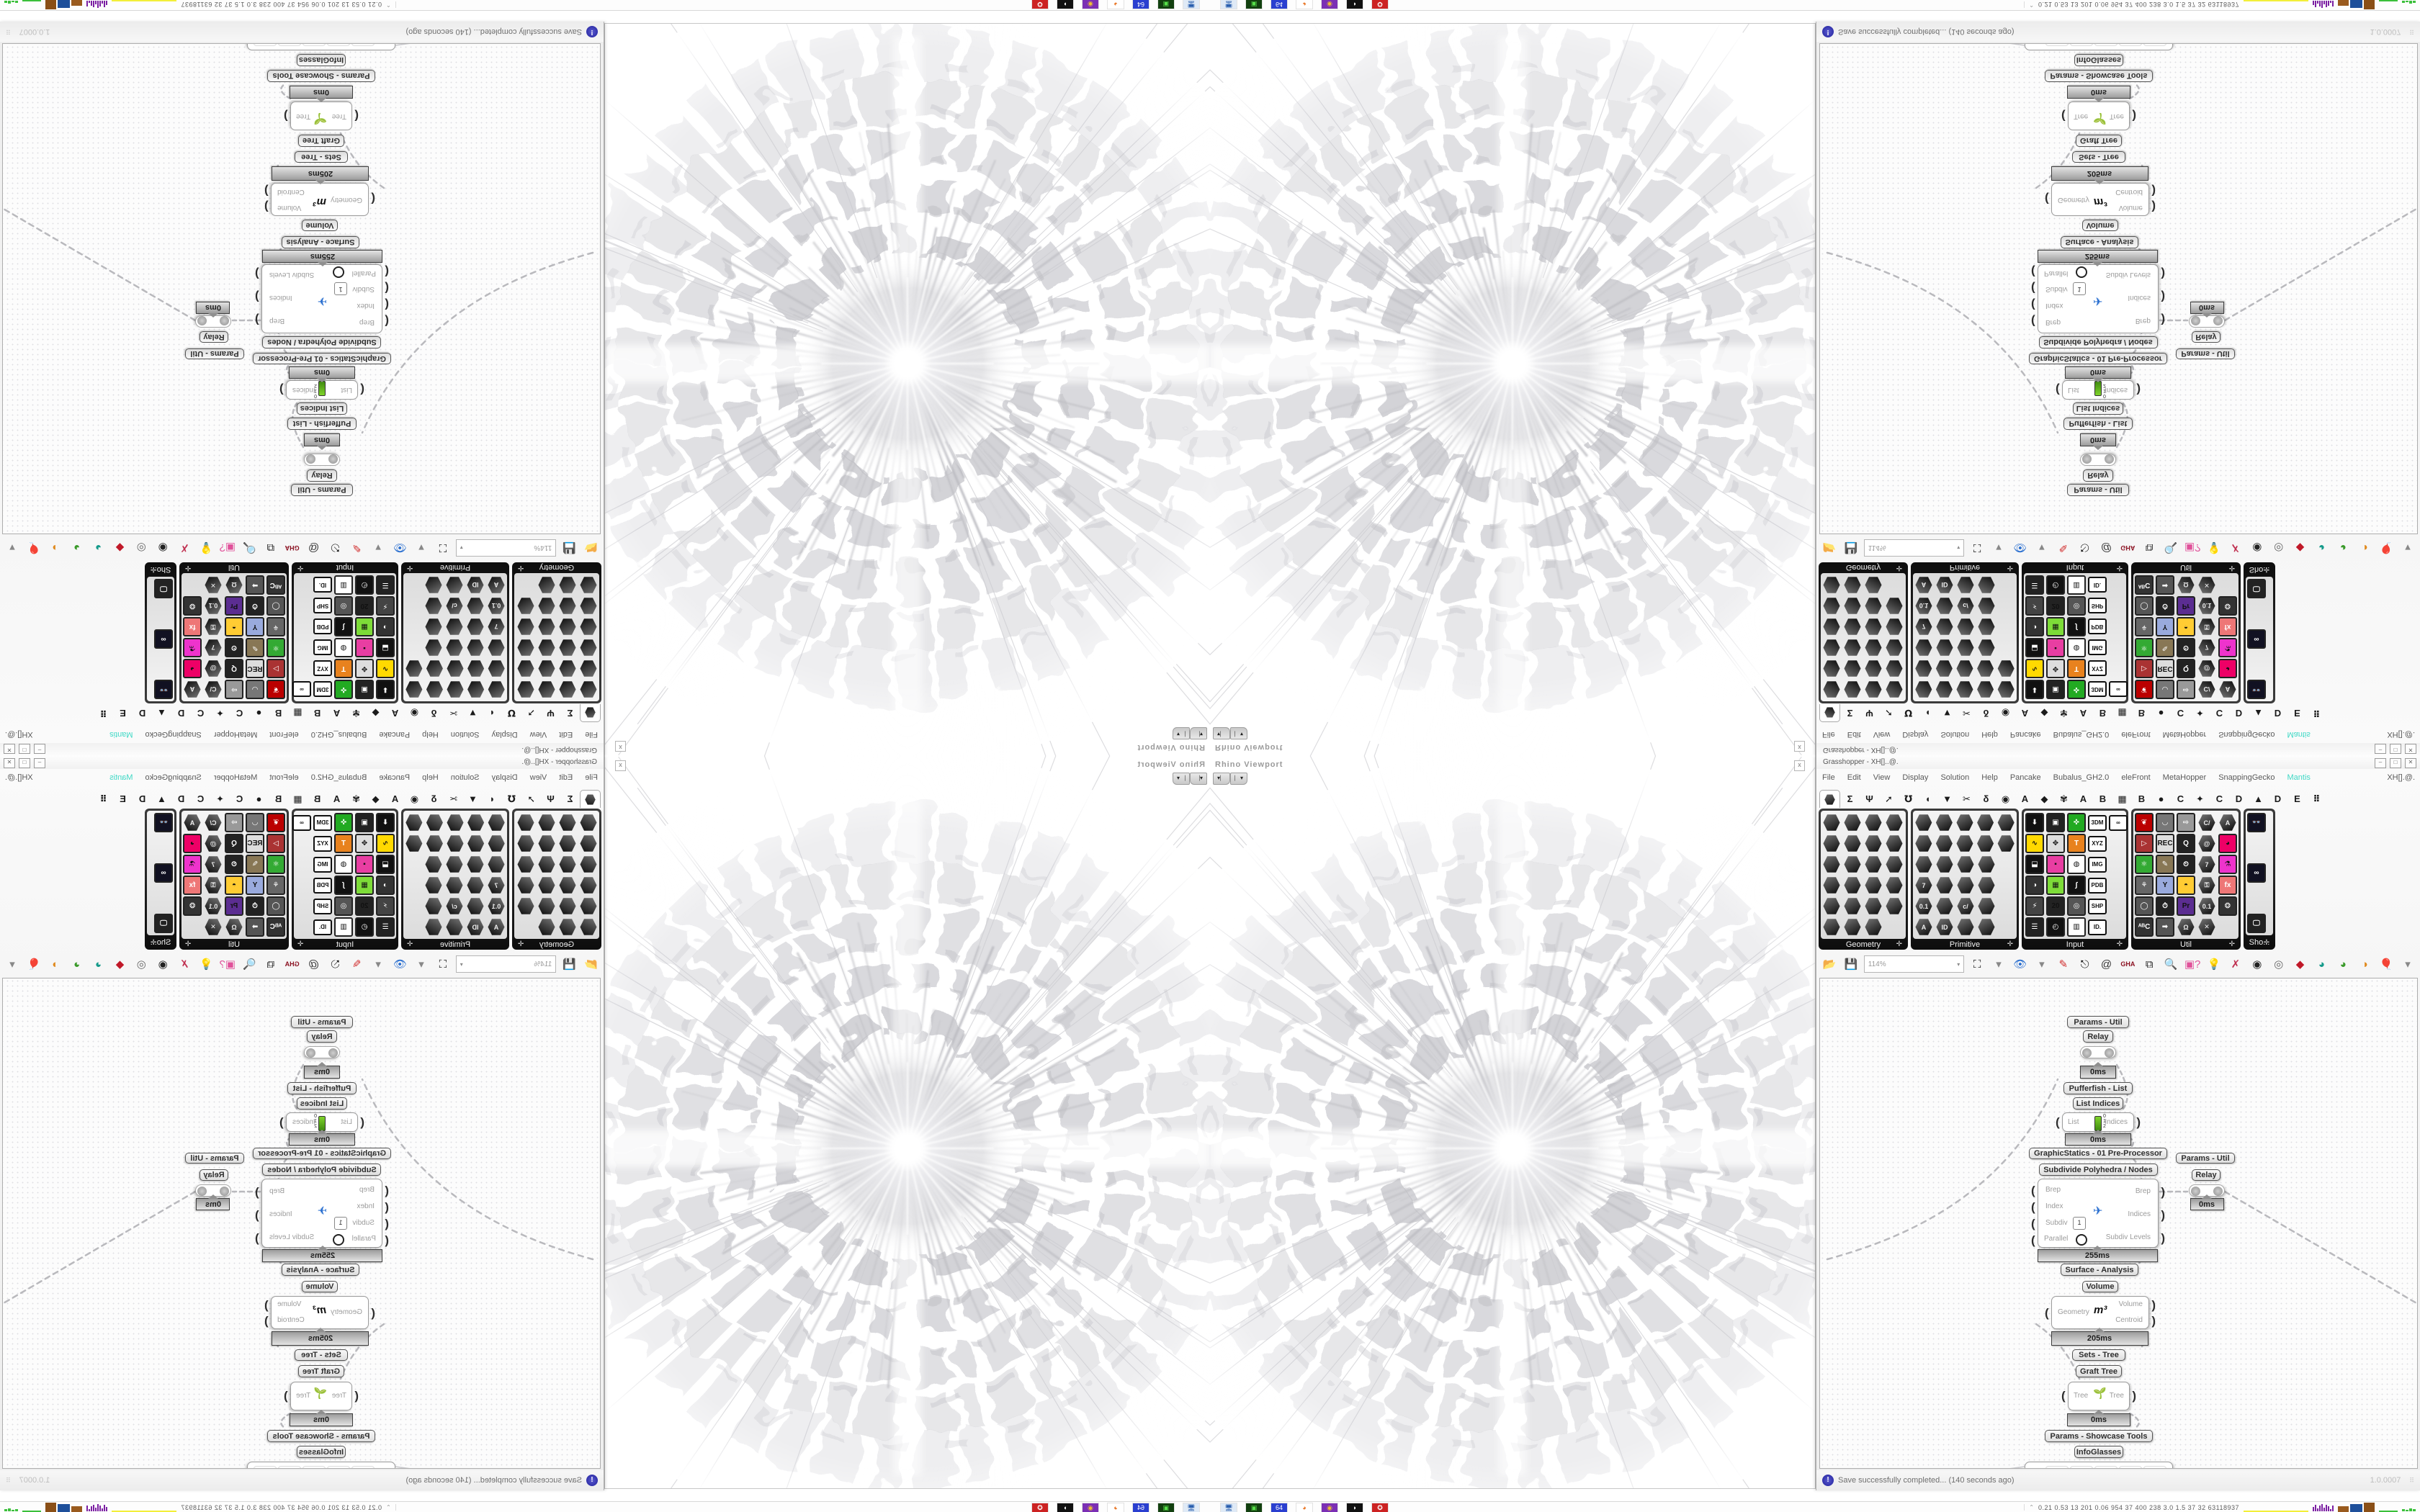 The width and height of the screenshot is (2420, 1512). What do you see at coordinates (302, 749) in the screenshot?
I see `grasshopper-title-bar: Grasshopper - XH[]..@. – □ ✕` at bounding box center [302, 749].